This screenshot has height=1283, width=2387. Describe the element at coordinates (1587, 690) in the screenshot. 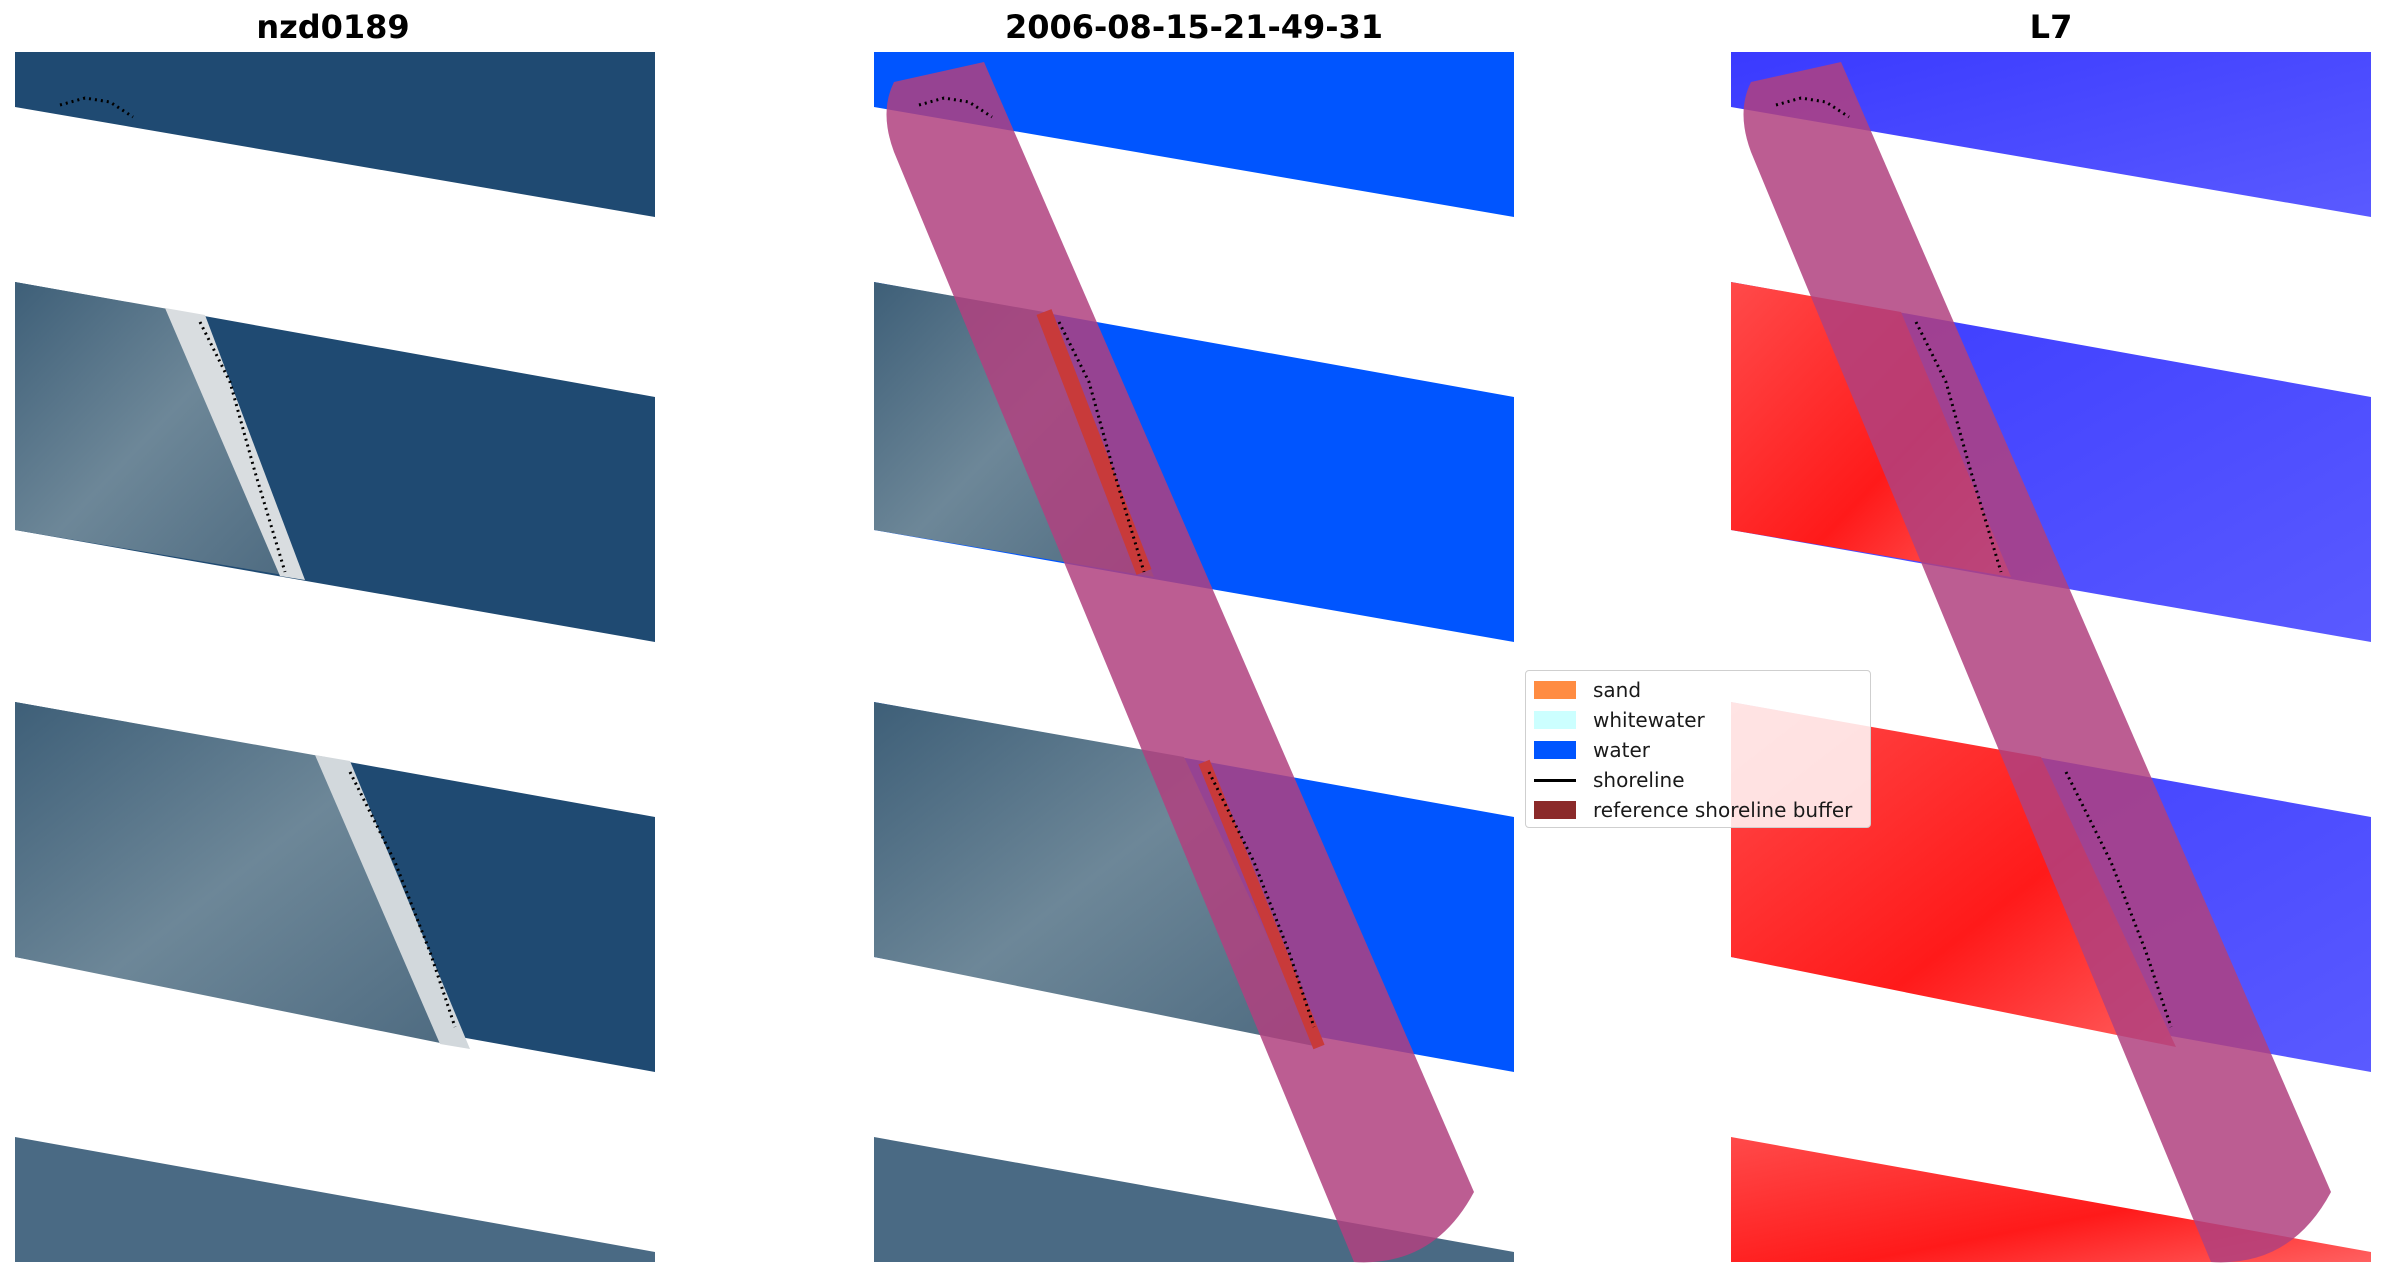

I see `legend-item-sand: sand` at that location.